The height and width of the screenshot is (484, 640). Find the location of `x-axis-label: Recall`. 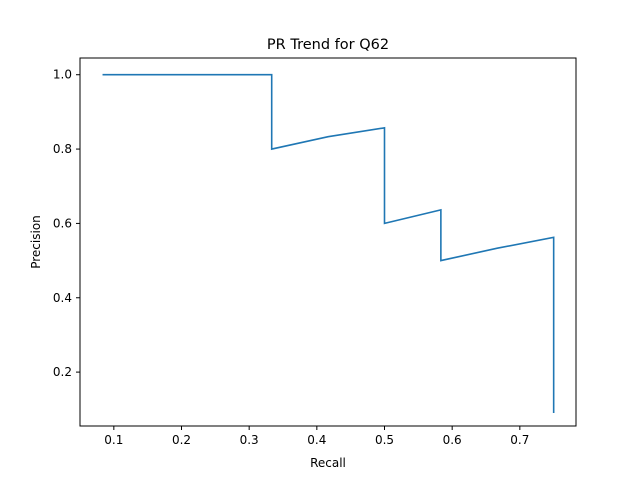

x-axis-label: Recall is located at coordinates (328, 463).